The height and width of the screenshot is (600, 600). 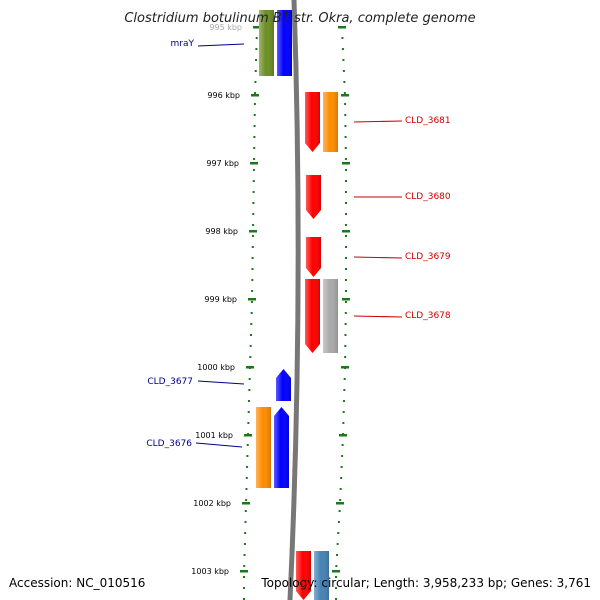 I want to click on ruler-ticks-left, so click(x=250, y=313).